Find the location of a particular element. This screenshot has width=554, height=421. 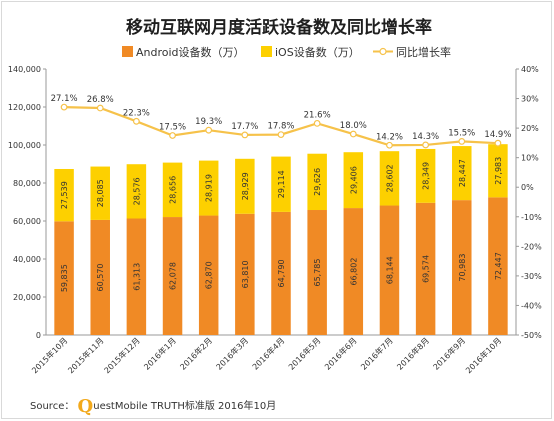

x-tick-label: 2016年3月 is located at coordinates (232, 353).